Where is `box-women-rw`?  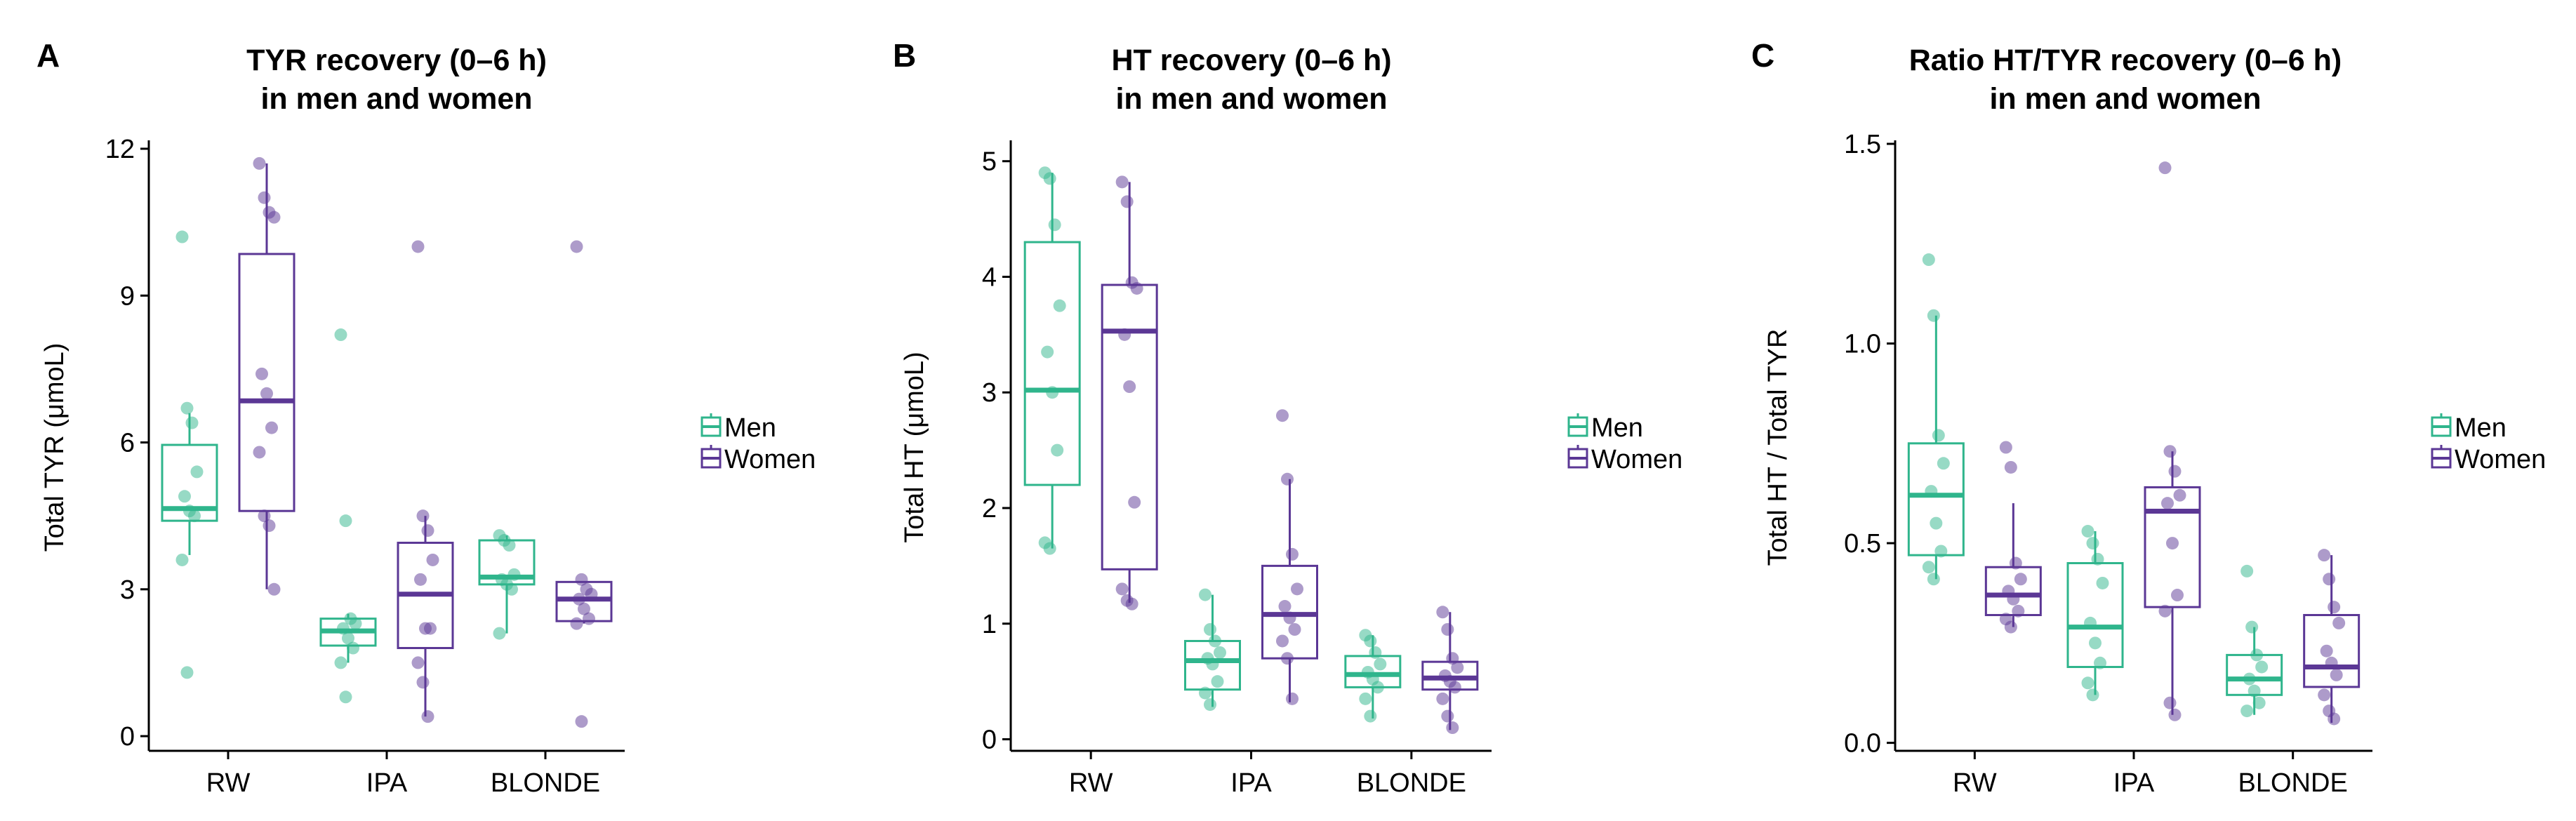
box-women-rw is located at coordinates (1130, 392).